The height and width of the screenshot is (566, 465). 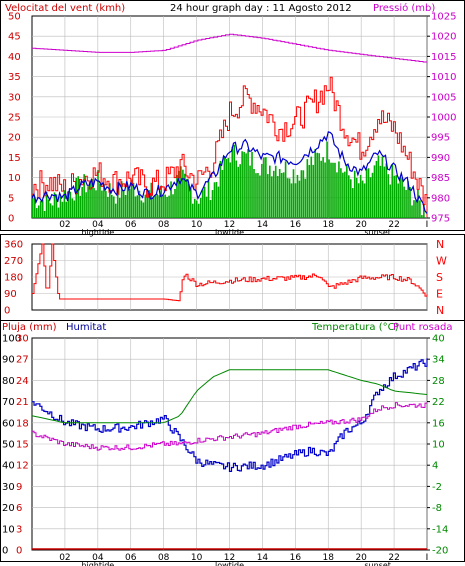 What do you see at coordinates (8, 445) in the screenshot?
I see `humidity-y-tick-label: 50` at bounding box center [8, 445].